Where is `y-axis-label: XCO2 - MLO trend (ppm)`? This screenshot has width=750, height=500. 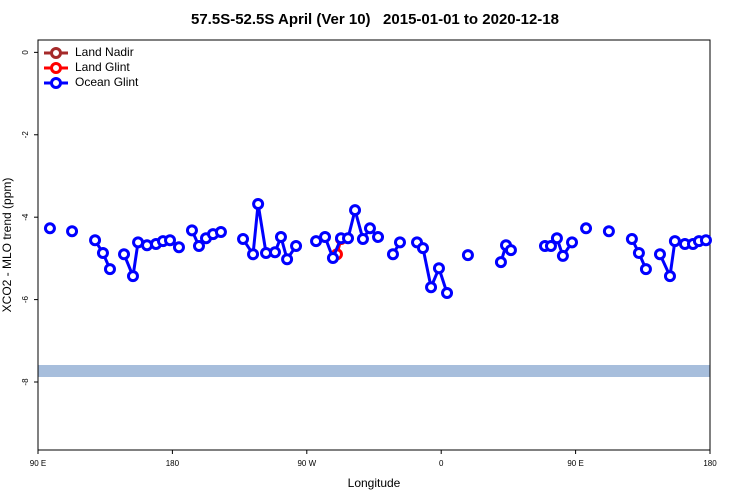 y-axis-label: XCO2 - MLO trend (ppm) is located at coordinates (7, 245).